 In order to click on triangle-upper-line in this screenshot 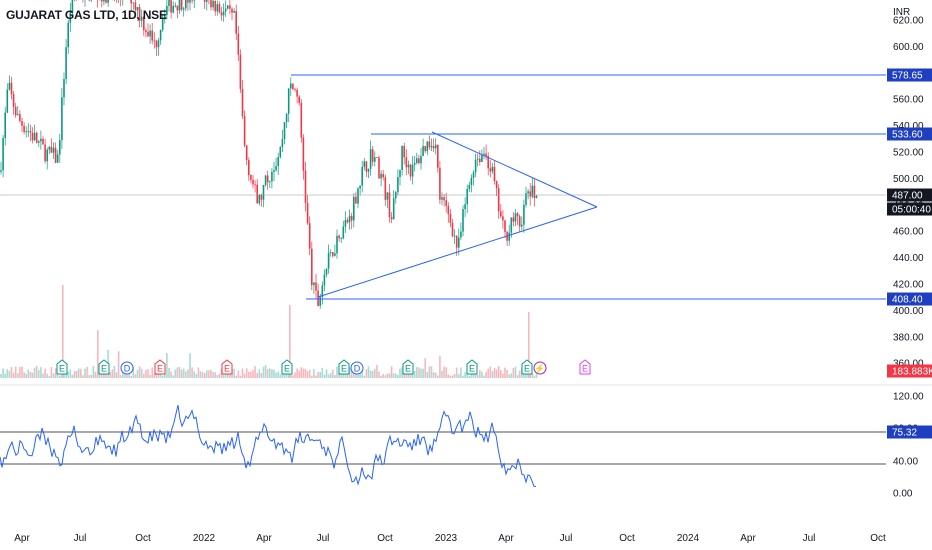, I will do `click(514, 169)`.